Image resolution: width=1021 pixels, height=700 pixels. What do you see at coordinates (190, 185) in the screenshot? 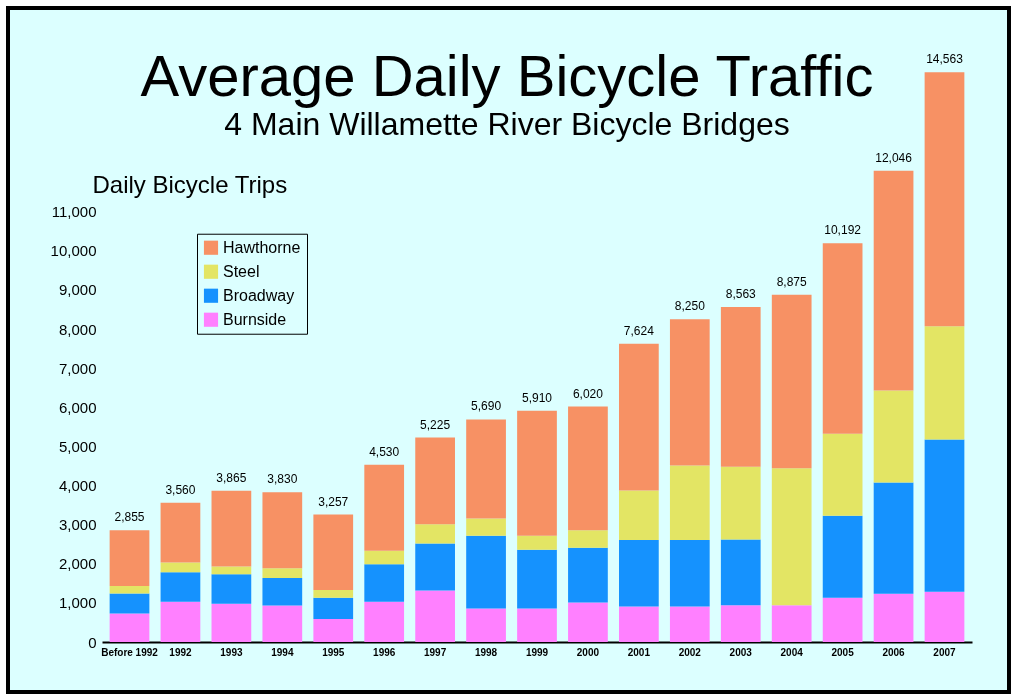
I see `y-axis-title: Daily Bicycle Trips` at bounding box center [190, 185].